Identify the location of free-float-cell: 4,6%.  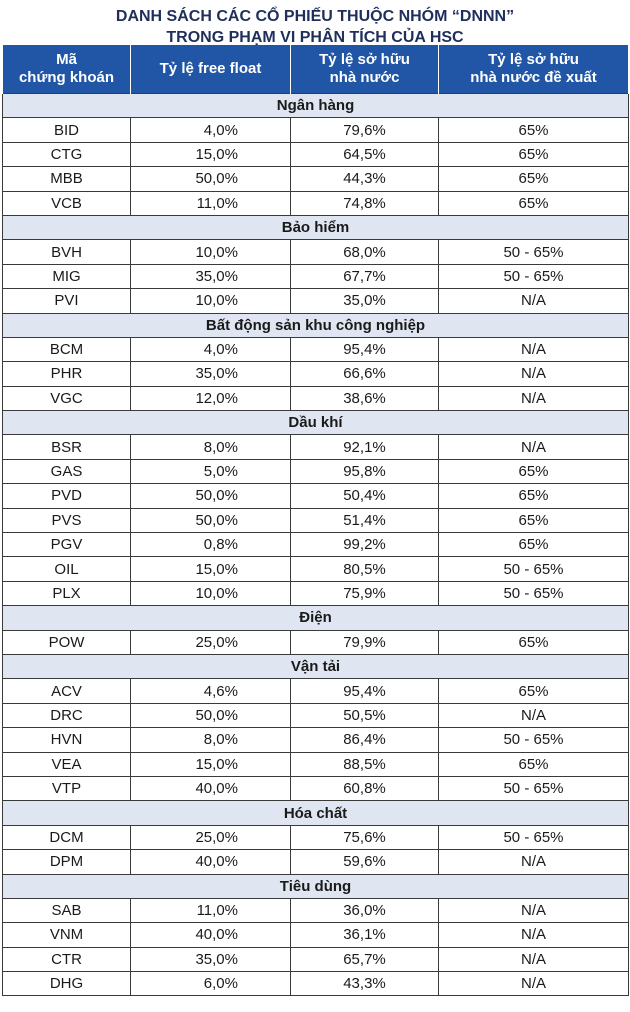
(210, 691).